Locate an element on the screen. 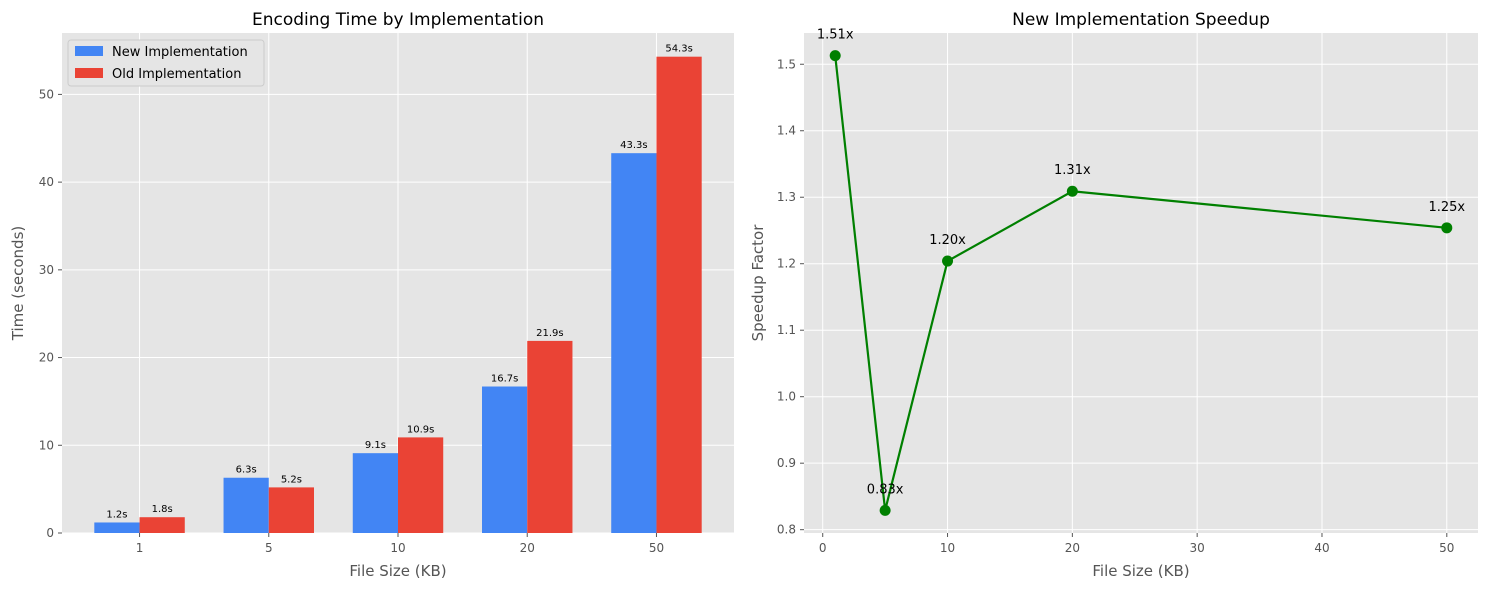  bar-value-label: 9.1s is located at coordinates (375, 445).